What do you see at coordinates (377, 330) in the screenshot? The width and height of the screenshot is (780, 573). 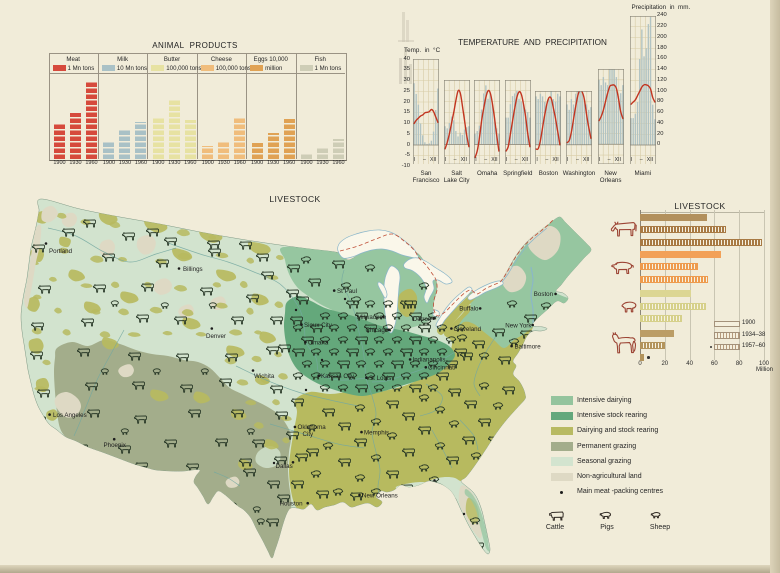 I see `svg-text: Chicago` at bounding box center [377, 330].